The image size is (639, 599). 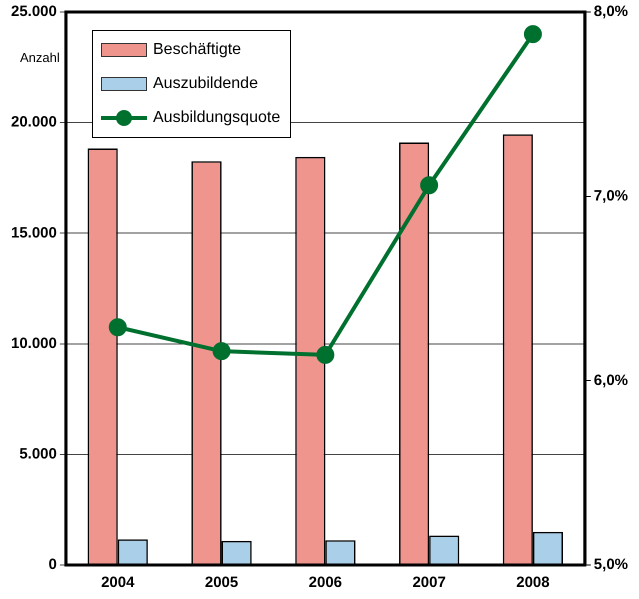 What do you see at coordinates (216, 118) in the screenshot?
I see `legend-label: Ausbildungsquote` at bounding box center [216, 118].